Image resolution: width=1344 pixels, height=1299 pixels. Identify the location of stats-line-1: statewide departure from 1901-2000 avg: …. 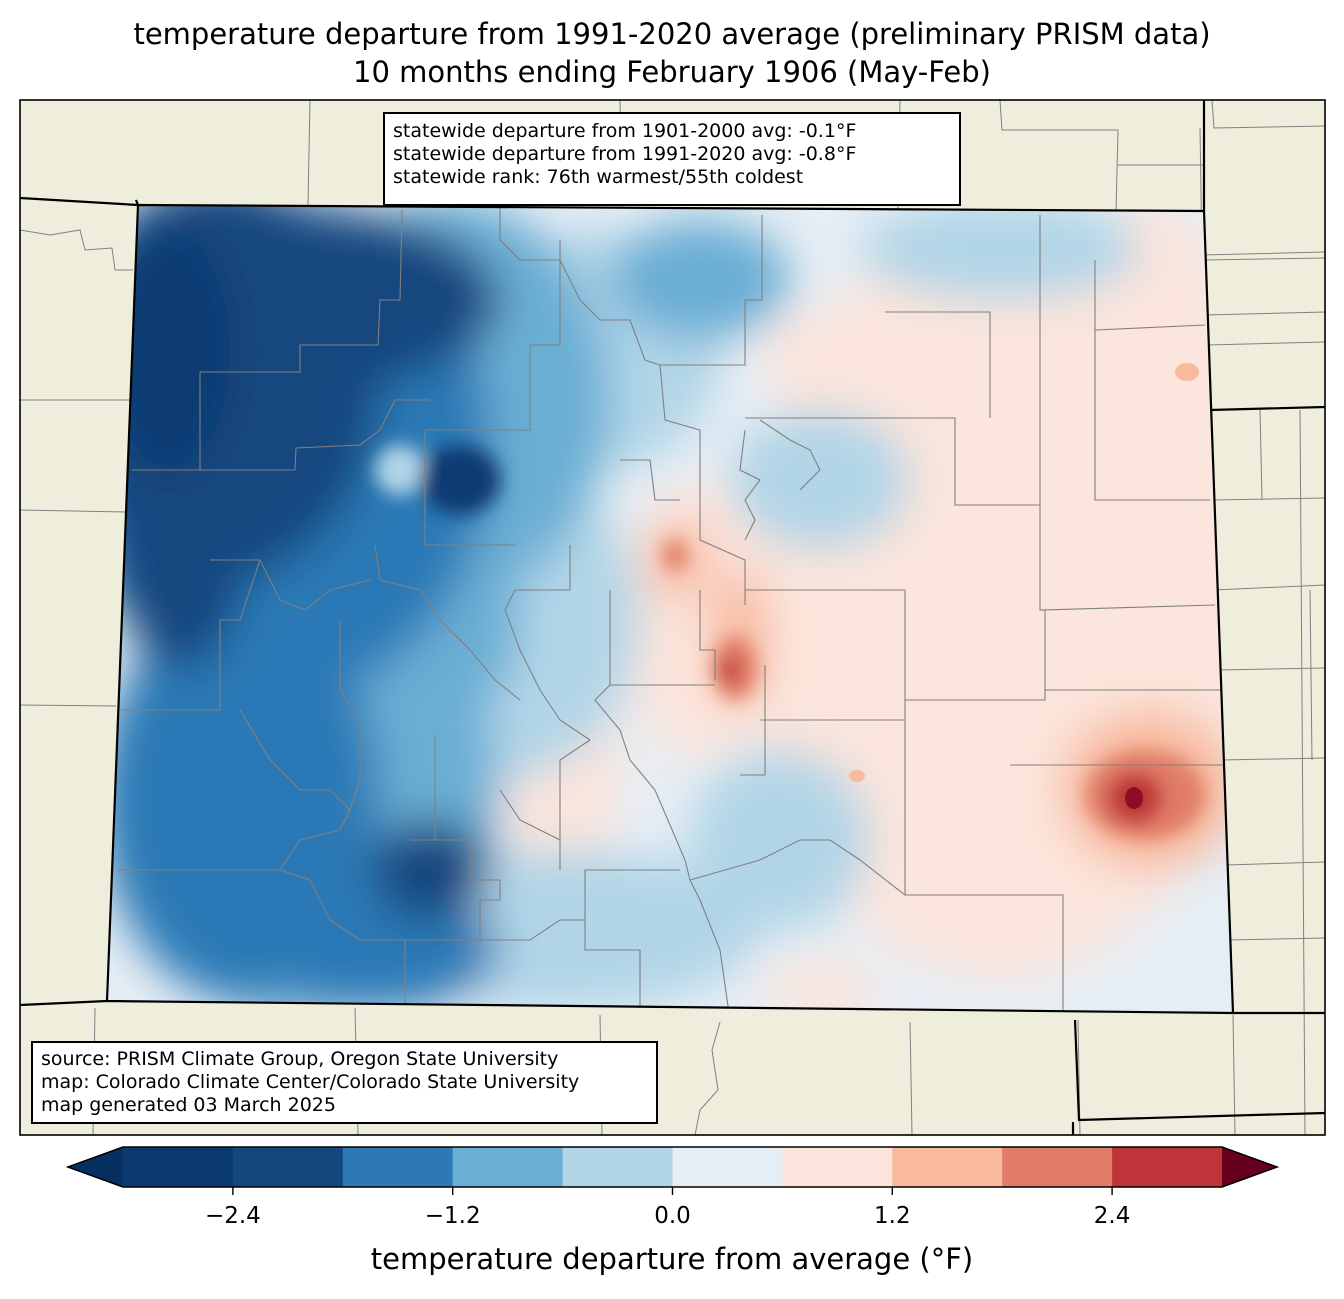
(625, 131).